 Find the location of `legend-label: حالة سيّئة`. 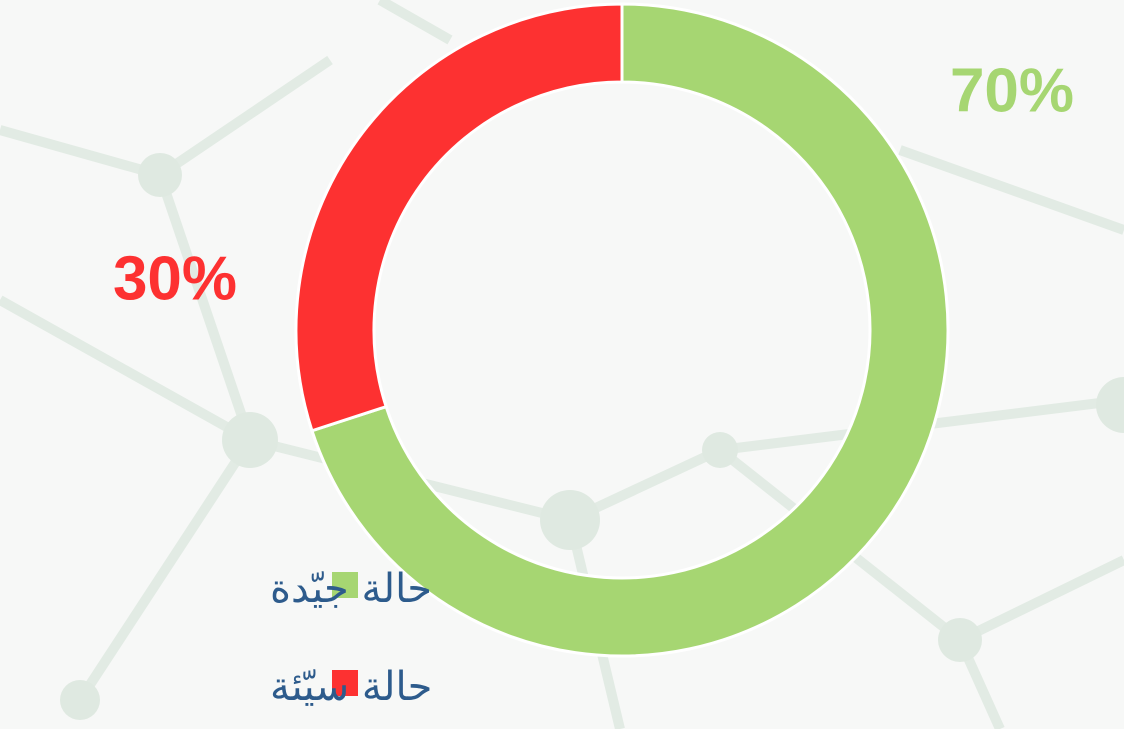

legend-label: حالة سيّئة is located at coordinates (351, 687).